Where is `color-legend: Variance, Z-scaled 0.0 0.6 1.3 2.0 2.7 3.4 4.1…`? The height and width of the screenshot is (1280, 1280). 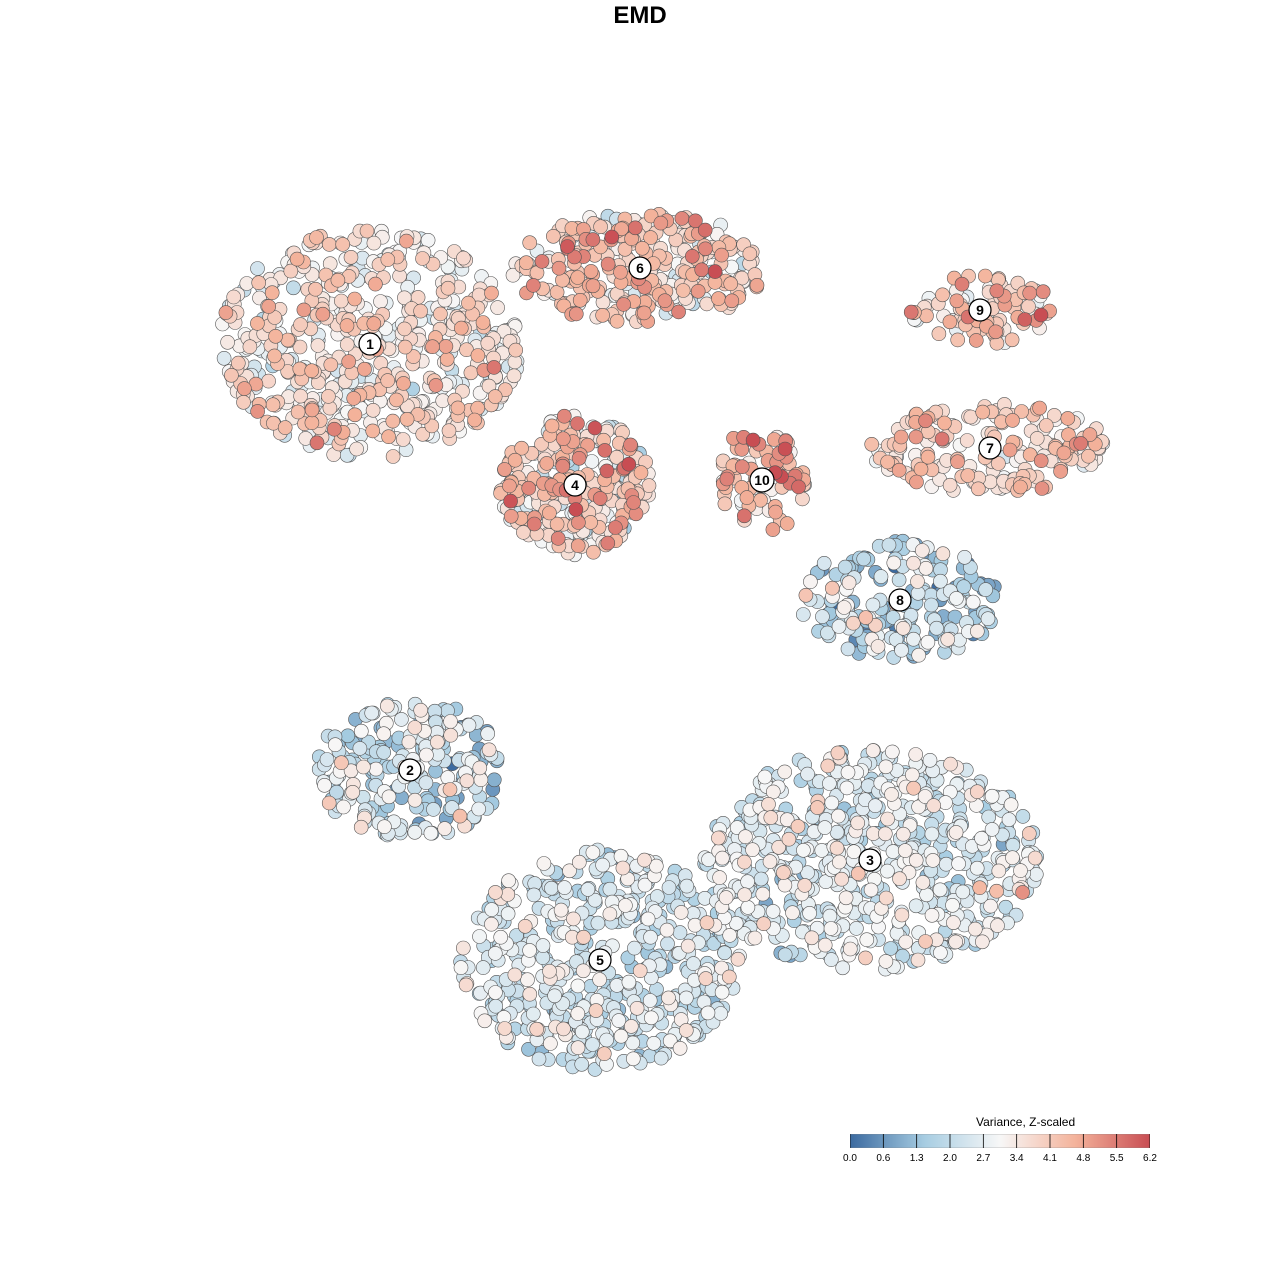
color-legend: Variance, Z-scaled 0.0 0.6 1.3 2.0 2.7 3.4 4.1… is located at coordinates (1005, 1142).